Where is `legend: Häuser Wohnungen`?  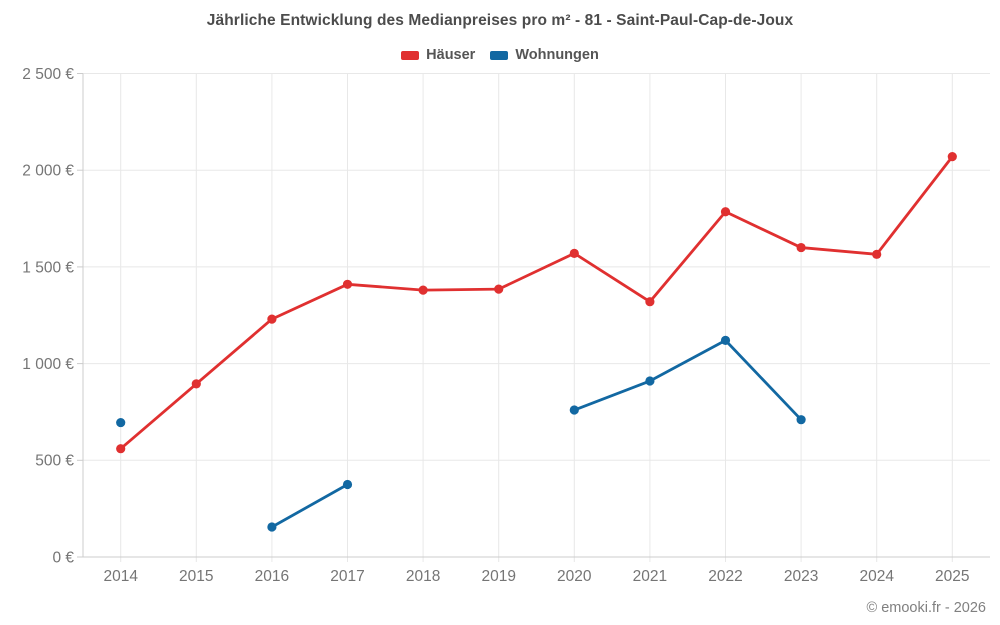 legend: Häuser Wohnungen is located at coordinates (500, 55).